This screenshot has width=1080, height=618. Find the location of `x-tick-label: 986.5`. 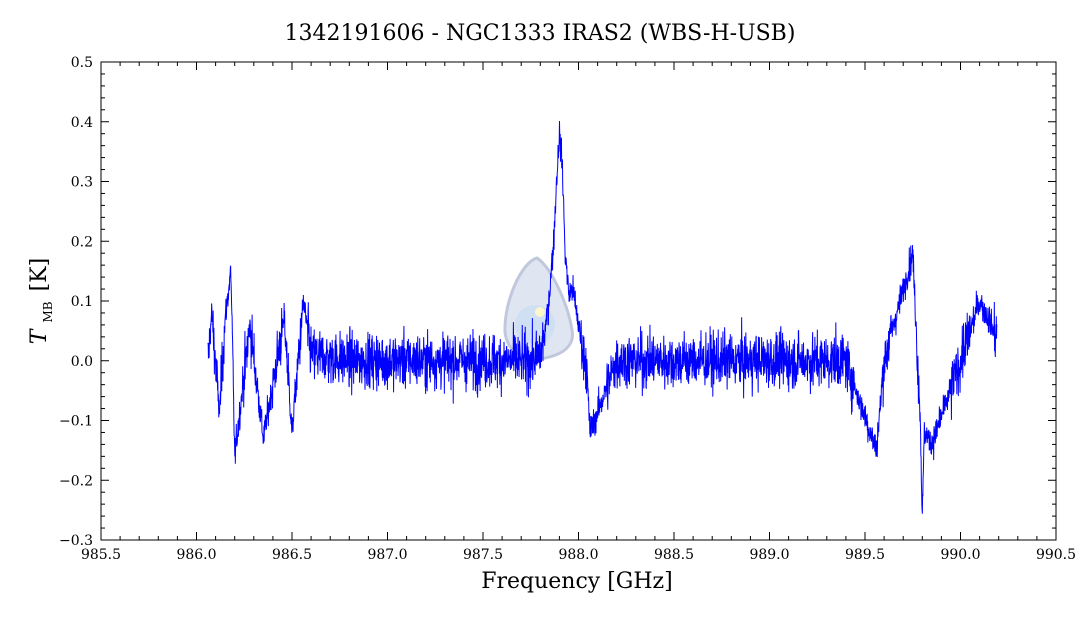

x-tick-label: 986.5 is located at coordinates (292, 555).